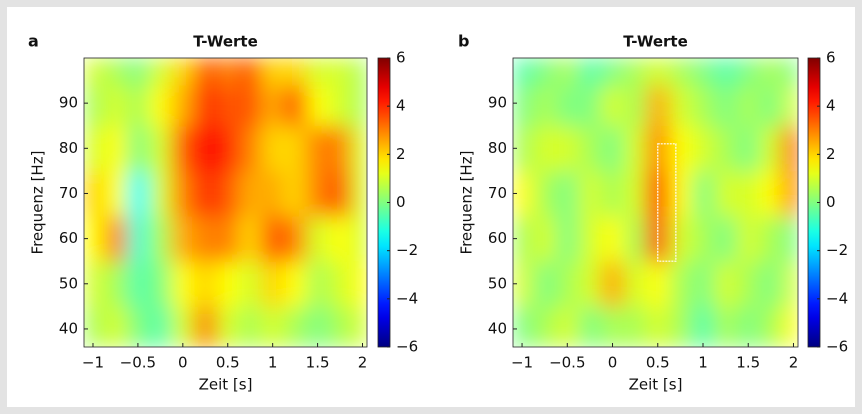 The image size is (862, 414). What do you see at coordinates (837, 347) in the screenshot?
I see `colorbar-tick-label: −6` at bounding box center [837, 347].